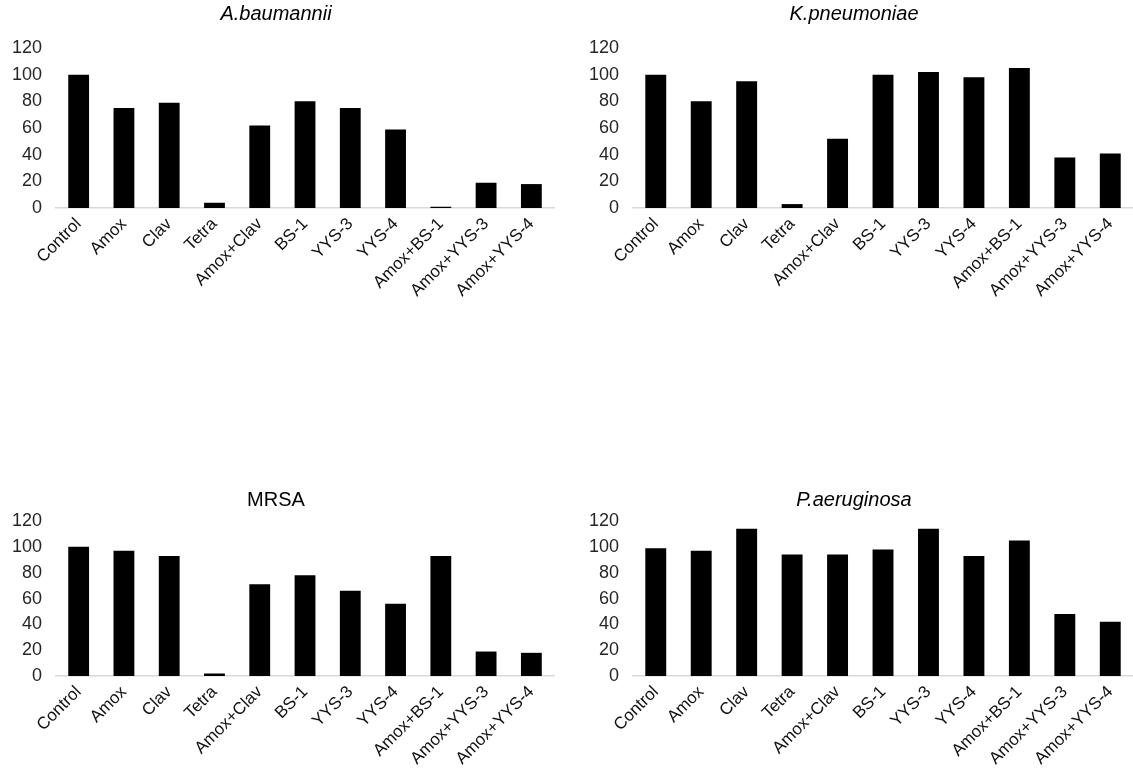 This screenshot has height=777, width=1133. Describe the element at coordinates (276, 12) in the screenshot. I see `chart-title: A.baumannii` at that location.